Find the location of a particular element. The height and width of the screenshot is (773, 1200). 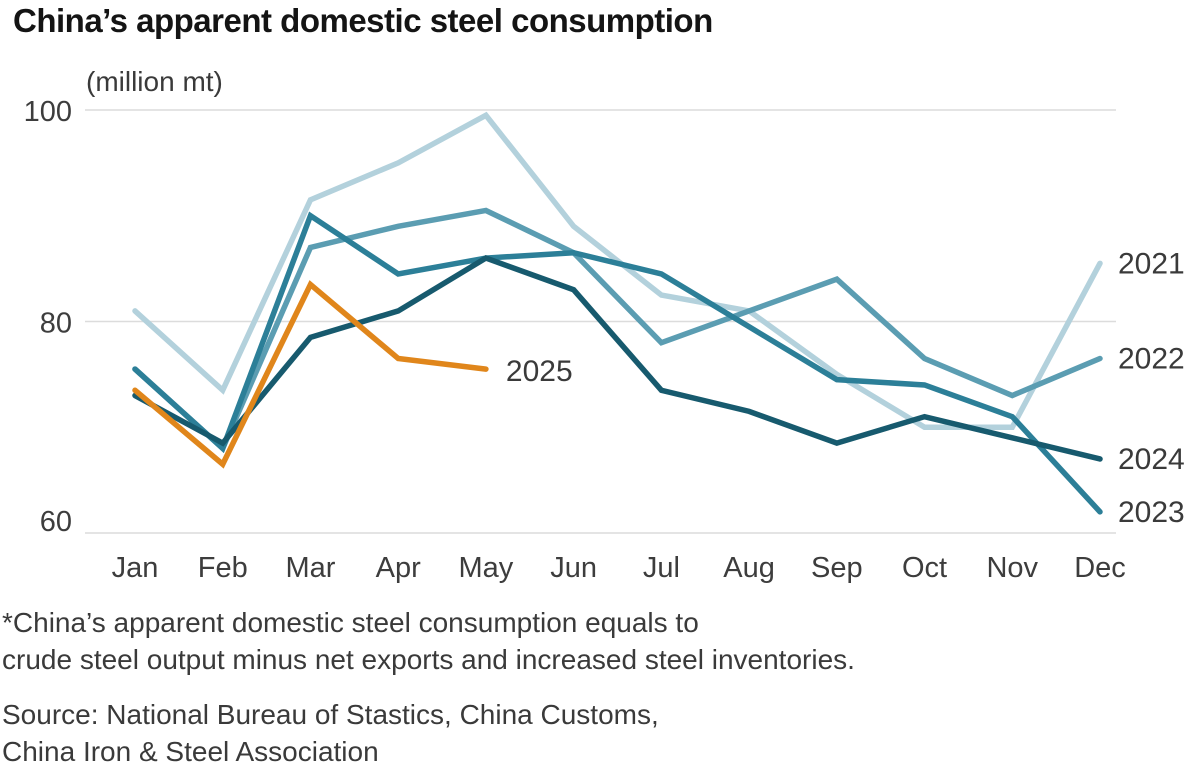

y-tick-label-100: 100 is located at coordinates (48, 112).